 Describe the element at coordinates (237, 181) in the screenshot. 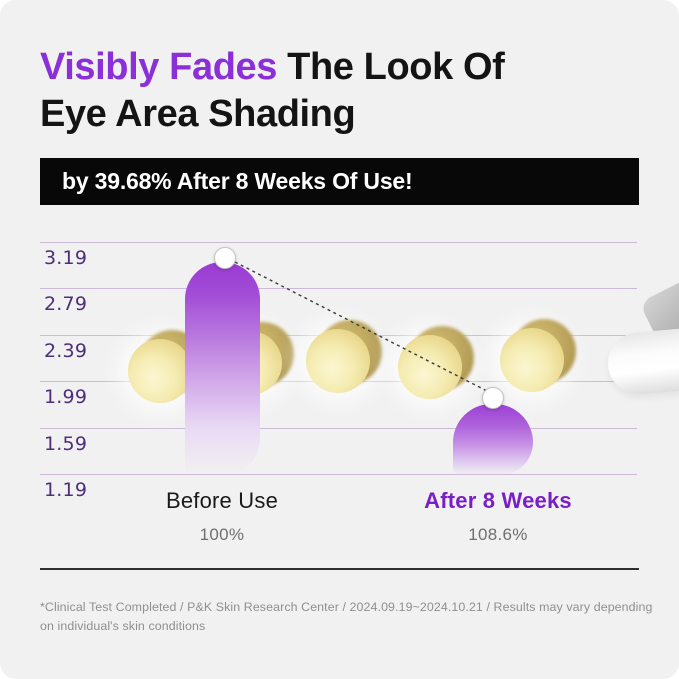

I see `claim-banner-text: by 39.68% After 8 Weeks Of Use!` at that location.